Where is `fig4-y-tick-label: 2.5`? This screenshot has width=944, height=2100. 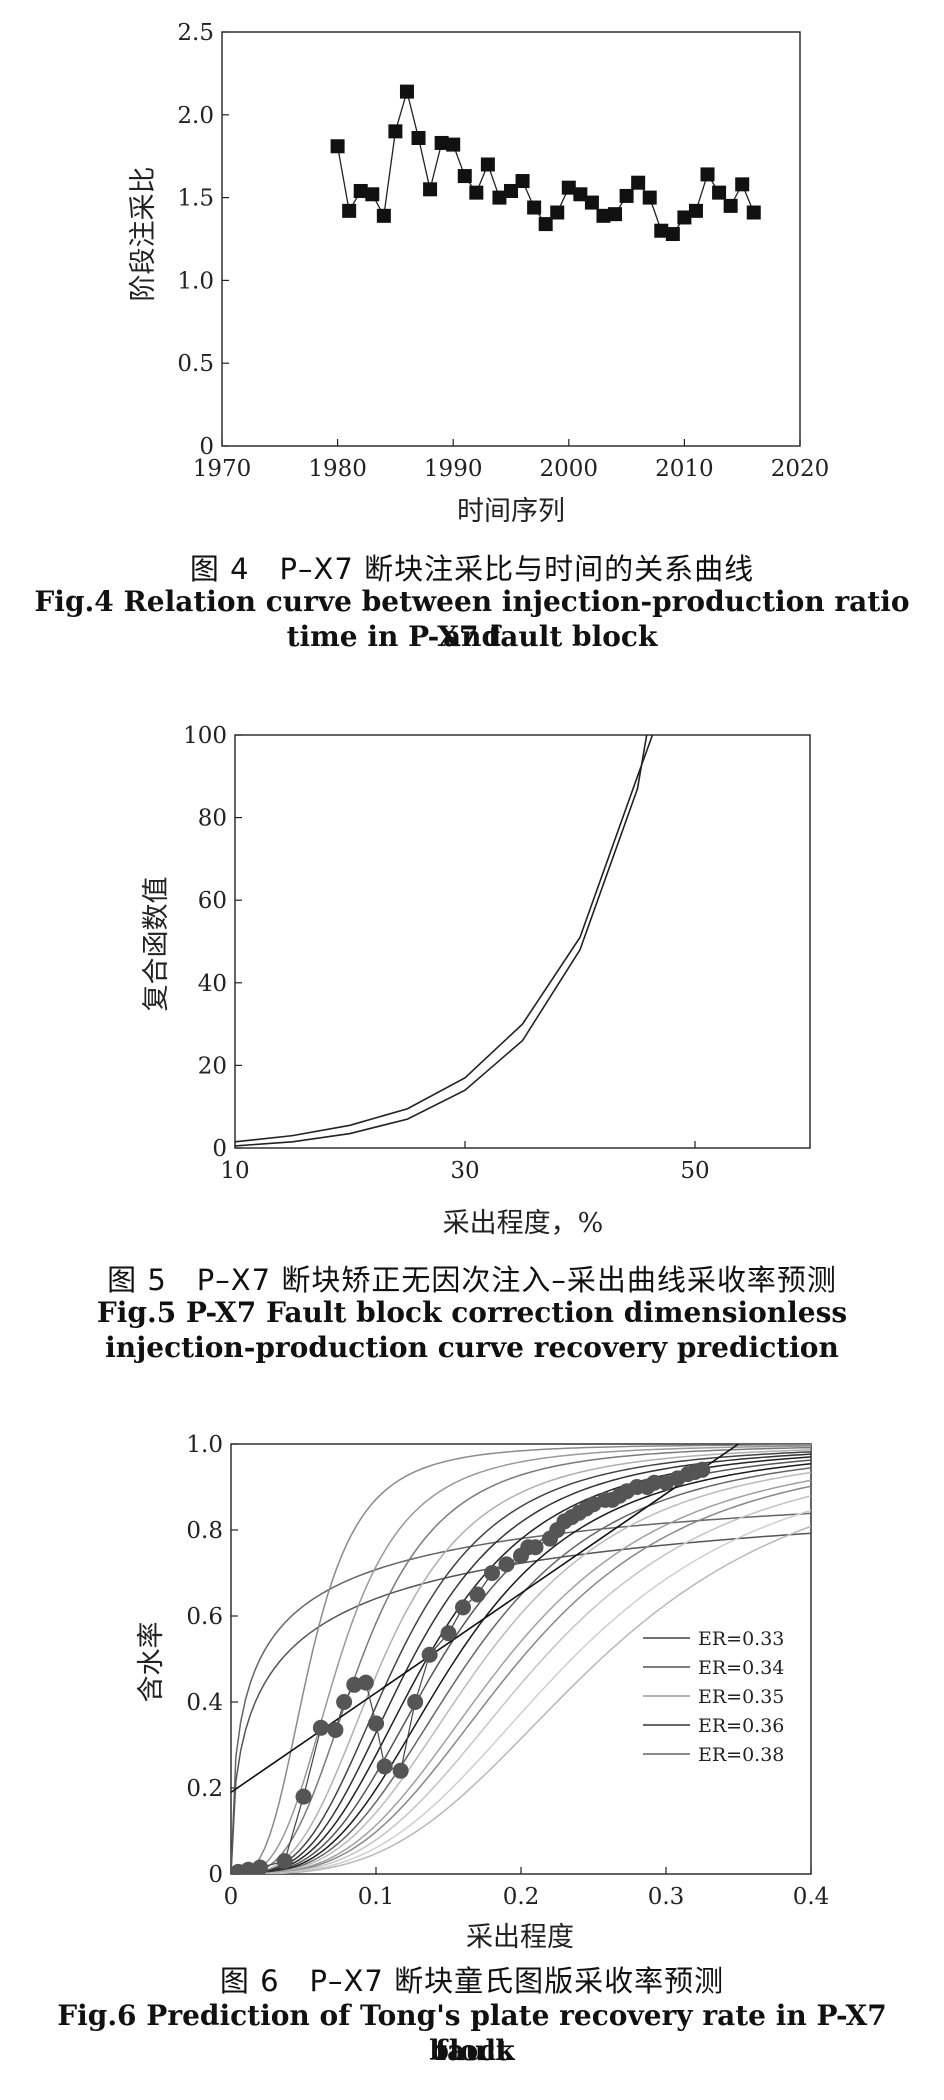
fig4-y-tick-label: 2.5 is located at coordinates (195, 33).